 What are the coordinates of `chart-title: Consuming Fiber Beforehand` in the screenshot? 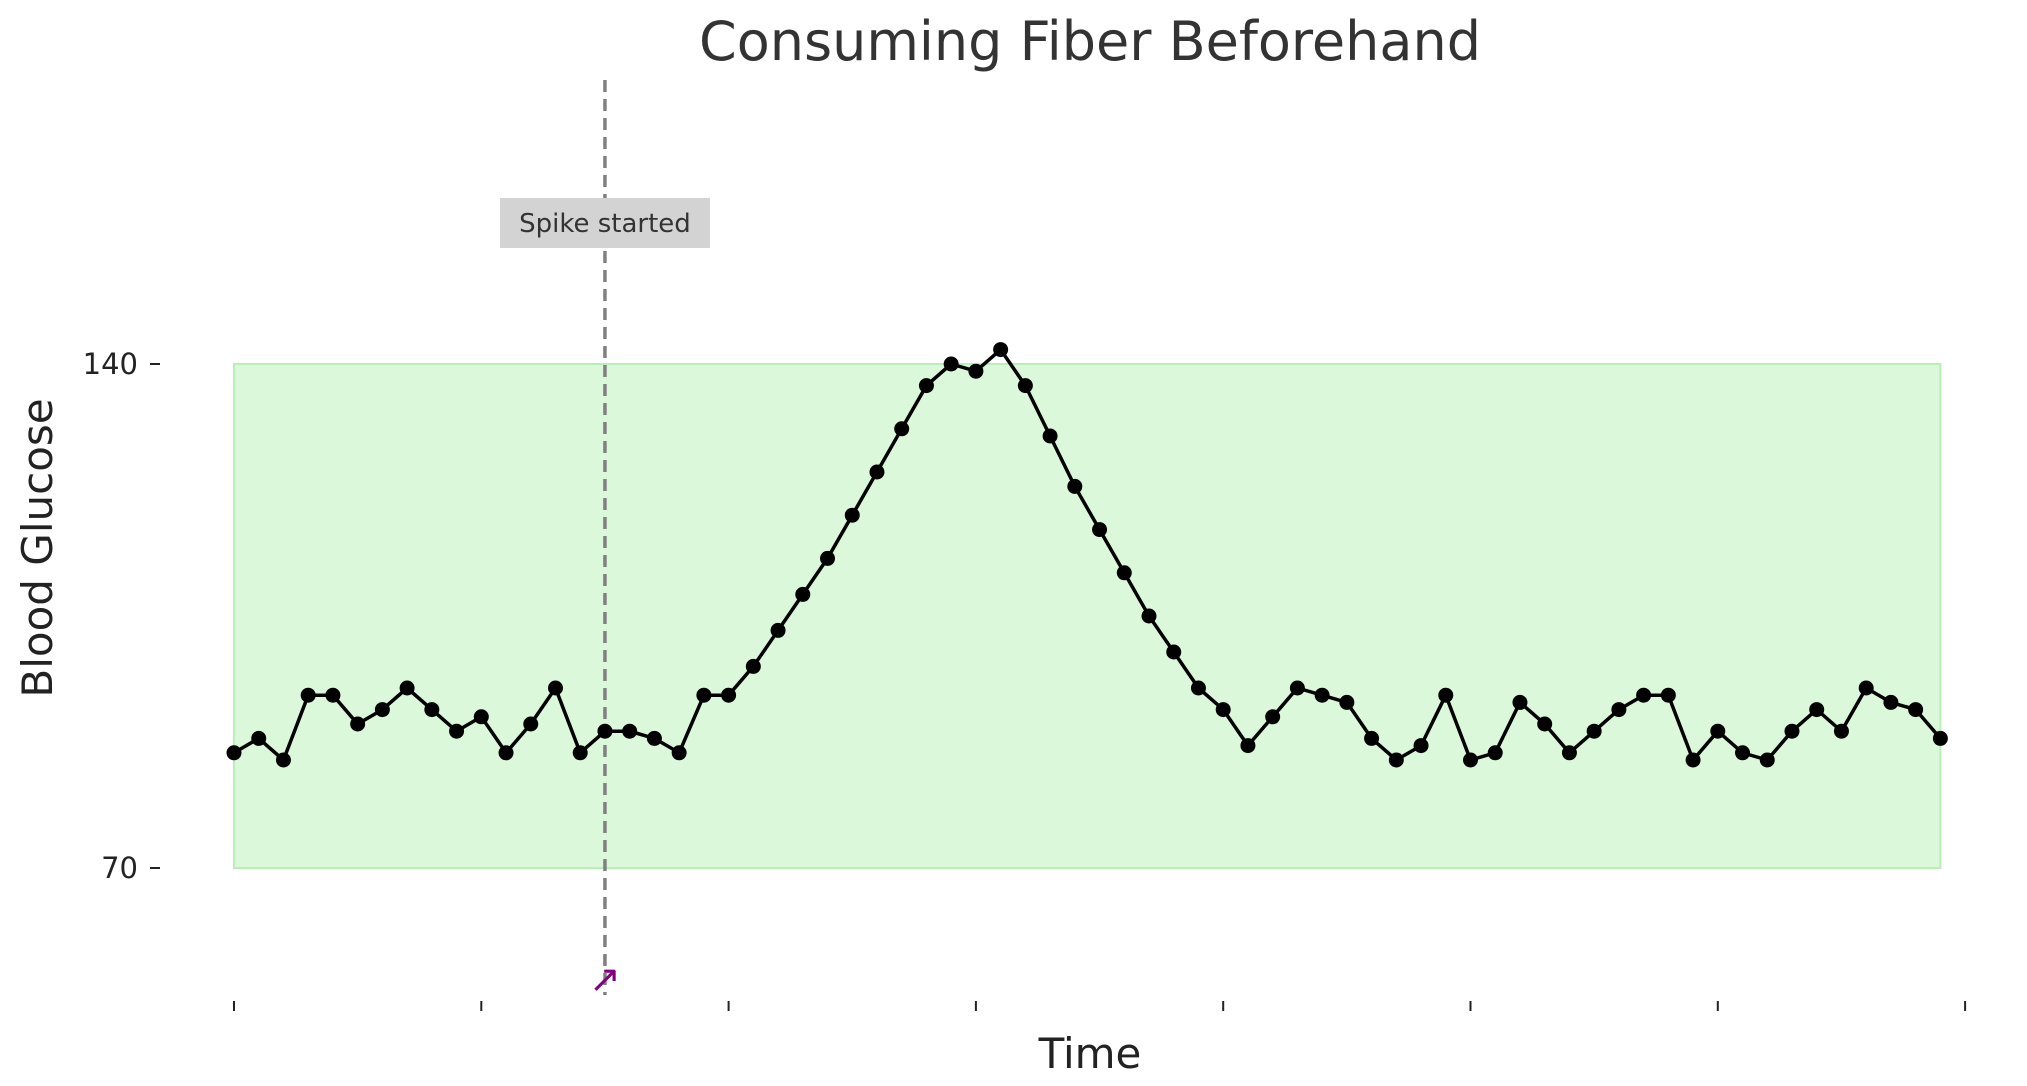 It's located at (1090, 41).